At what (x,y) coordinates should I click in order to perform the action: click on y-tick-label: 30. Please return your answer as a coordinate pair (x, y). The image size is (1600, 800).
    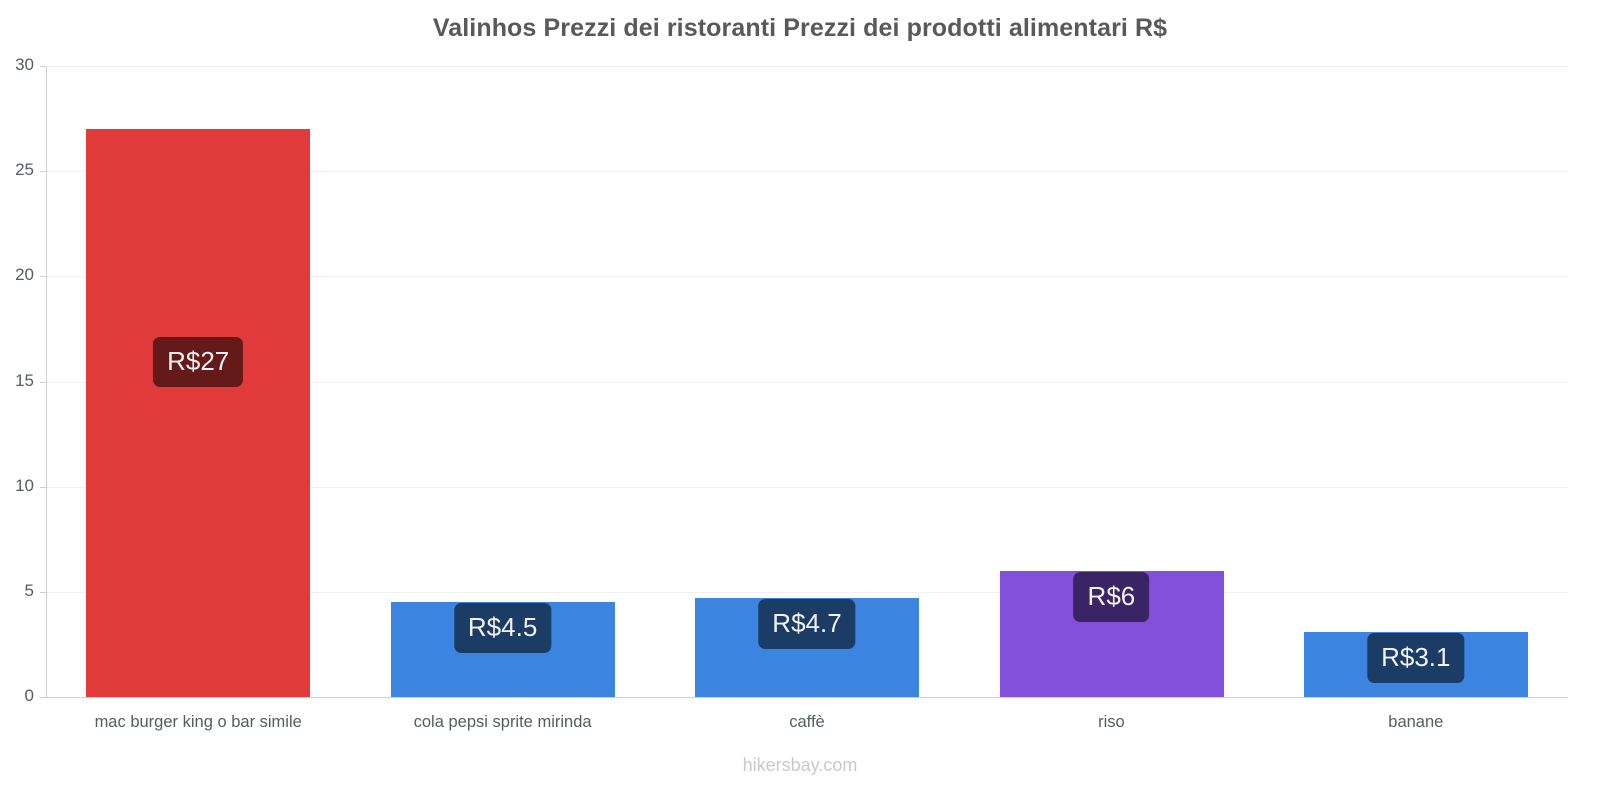
    Looking at the image, I should click on (24, 64).